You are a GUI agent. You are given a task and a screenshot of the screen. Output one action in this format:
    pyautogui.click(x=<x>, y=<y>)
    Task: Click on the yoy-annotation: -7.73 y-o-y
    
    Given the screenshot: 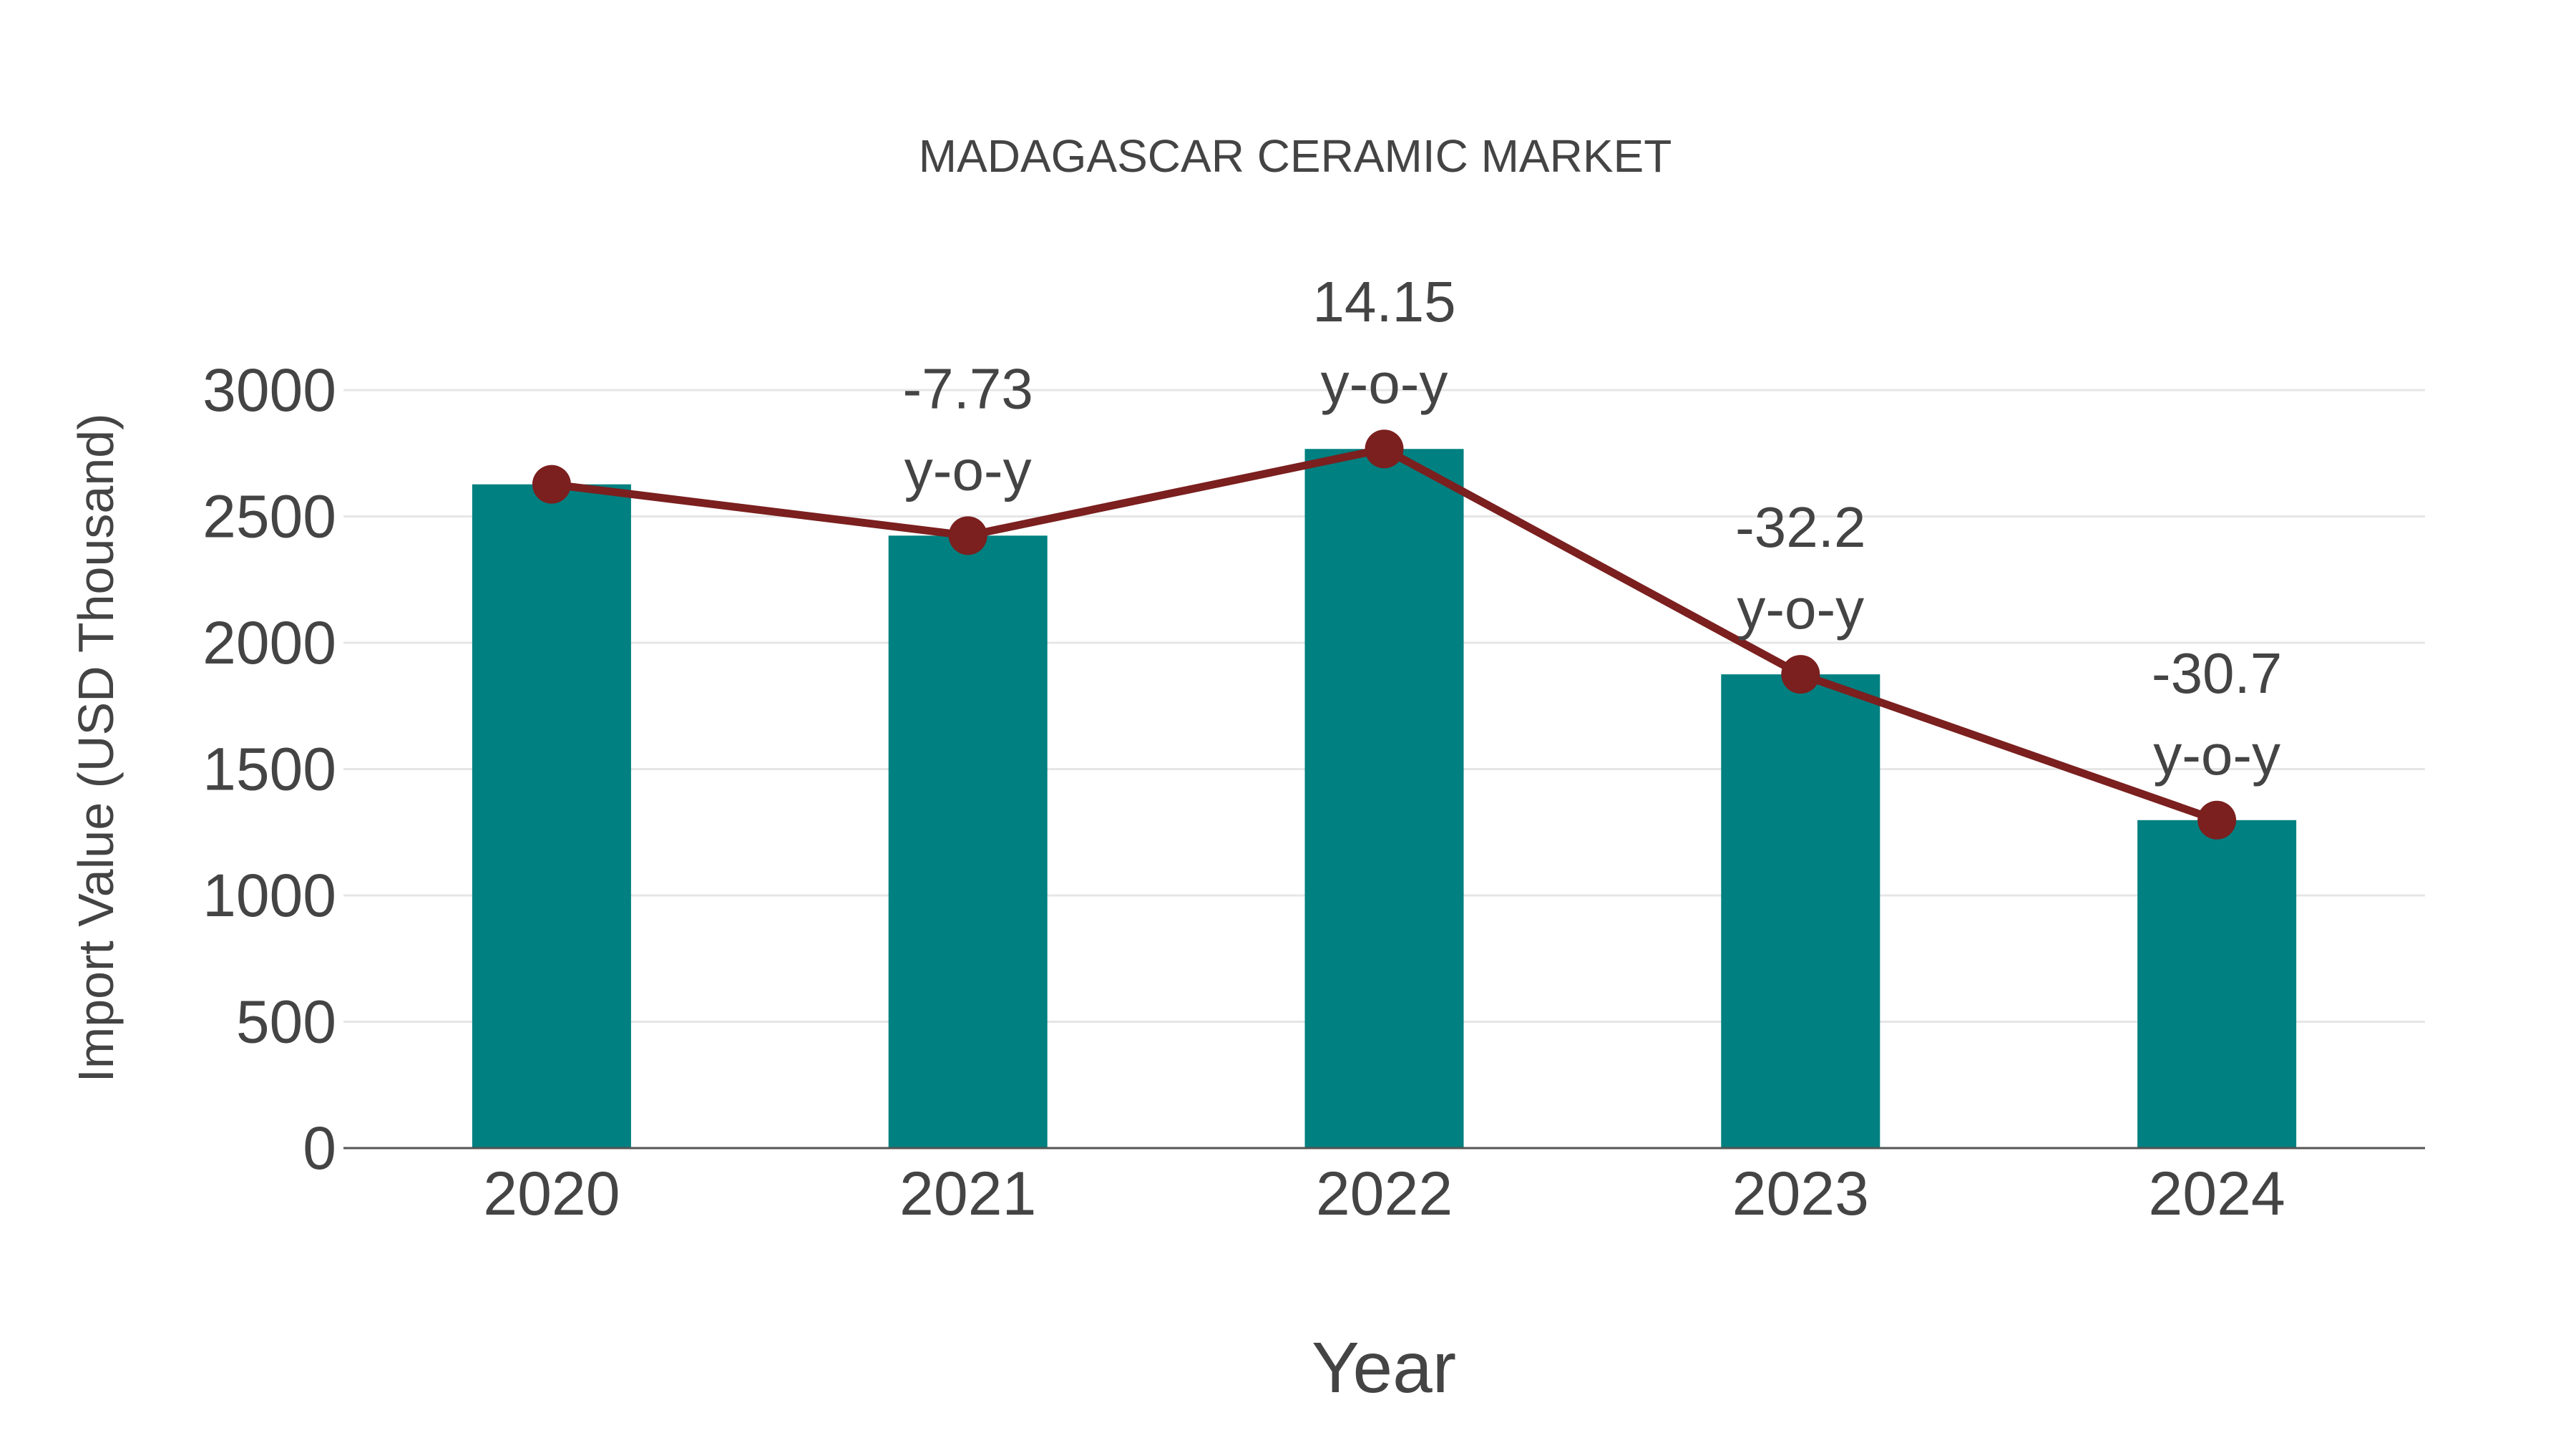 What is the action you would take?
    pyautogui.click(x=968, y=429)
    